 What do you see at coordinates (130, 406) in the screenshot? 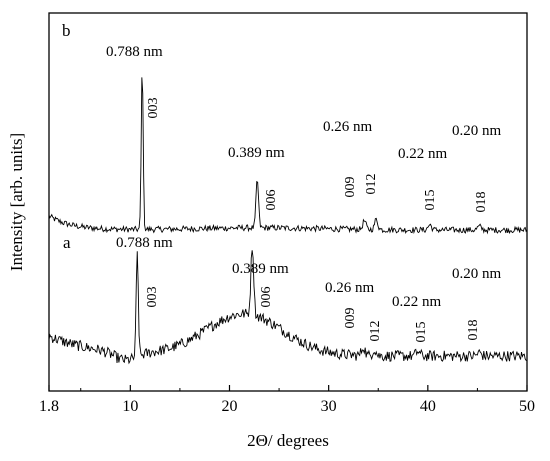
I see `x-tick-label: 10` at bounding box center [130, 406].